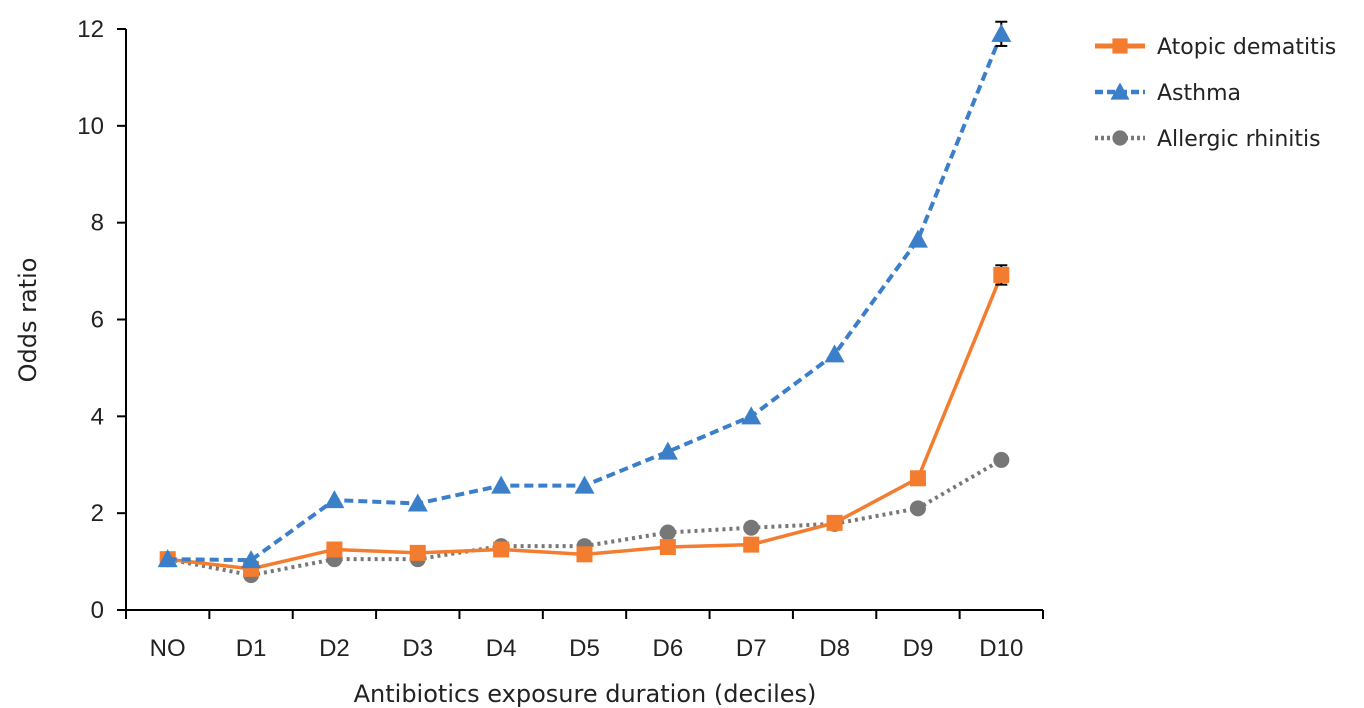 The height and width of the screenshot is (708, 1364). What do you see at coordinates (334, 648) in the screenshot?
I see `x-tick-label: D2` at bounding box center [334, 648].